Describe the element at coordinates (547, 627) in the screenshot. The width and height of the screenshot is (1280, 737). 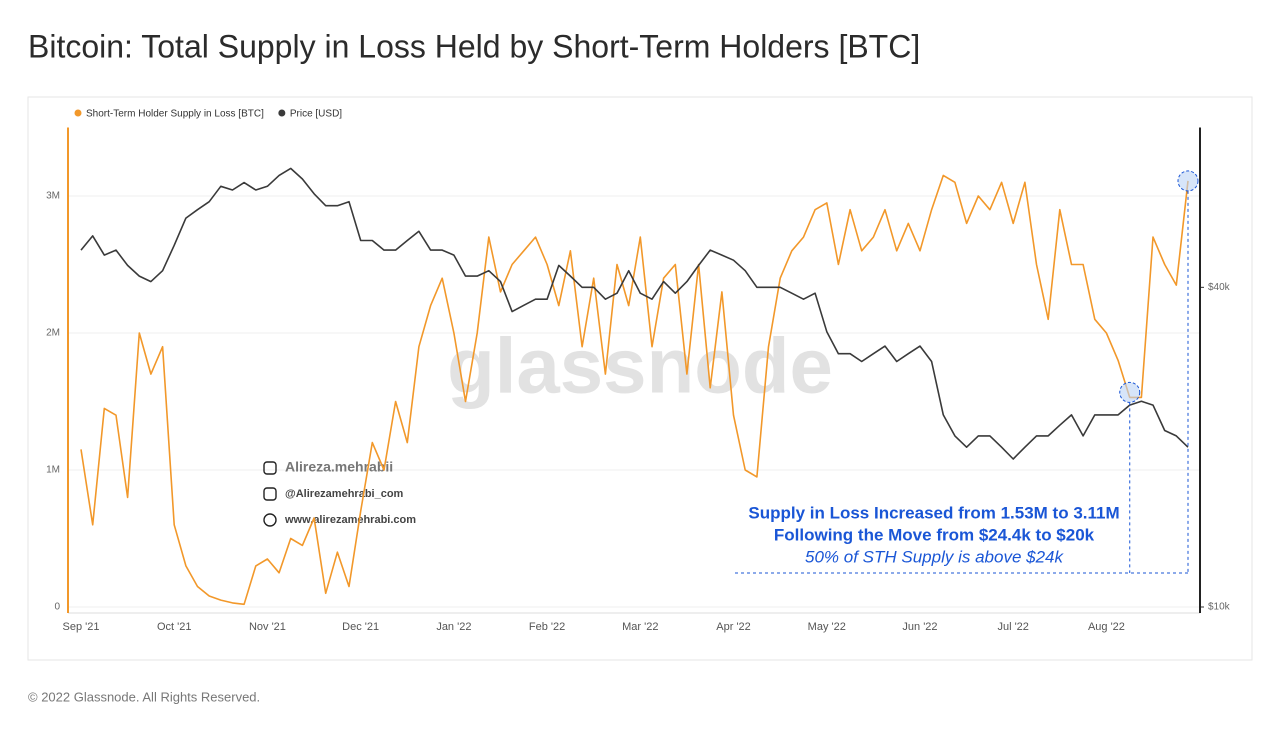
I see `x-tick-label: Feb '22` at that location.